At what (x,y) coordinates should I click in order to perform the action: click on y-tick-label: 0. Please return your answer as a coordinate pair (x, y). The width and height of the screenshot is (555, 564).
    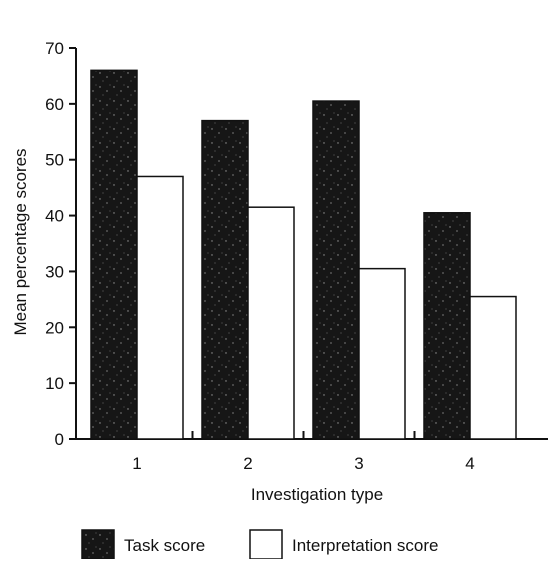
    Looking at the image, I should click on (59, 439).